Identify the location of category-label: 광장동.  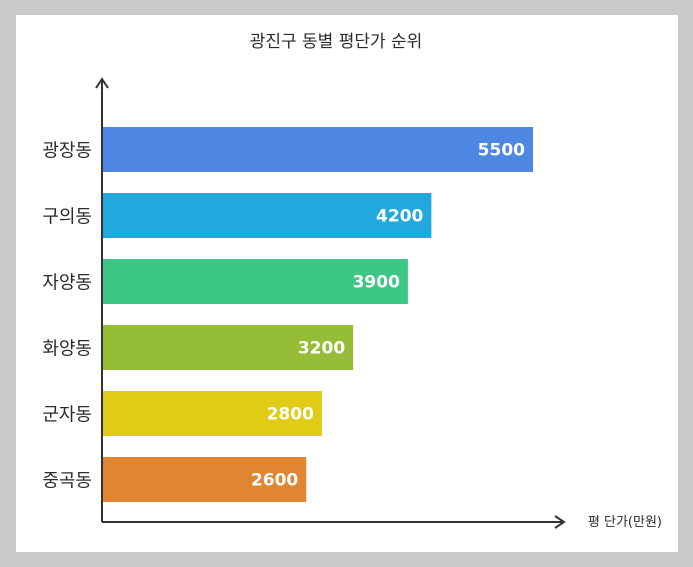
(67, 151).